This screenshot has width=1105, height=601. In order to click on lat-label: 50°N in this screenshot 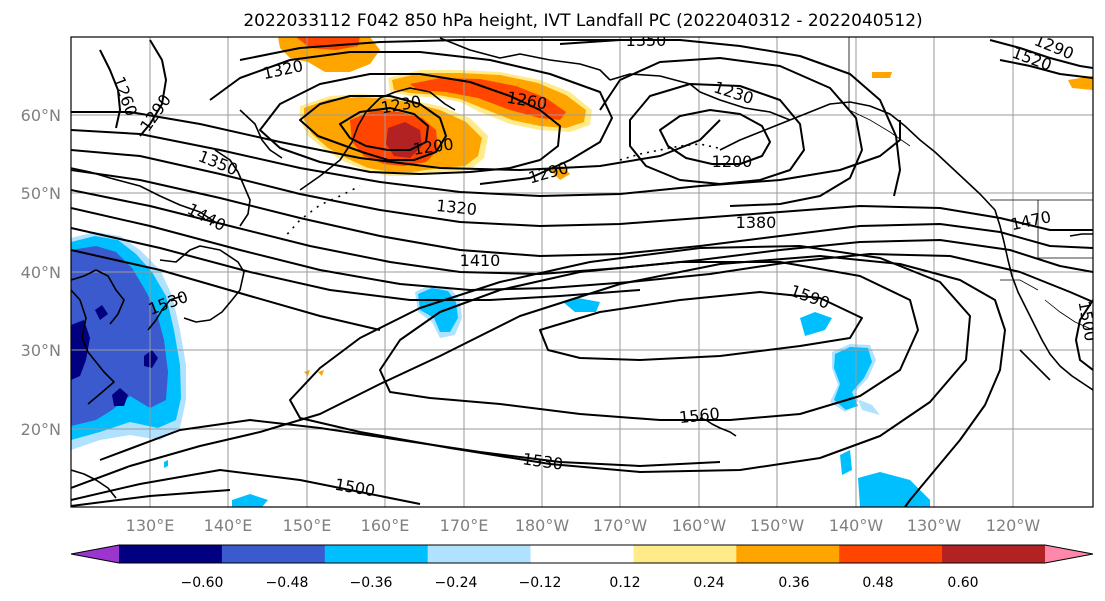, I will do `click(41, 193)`.